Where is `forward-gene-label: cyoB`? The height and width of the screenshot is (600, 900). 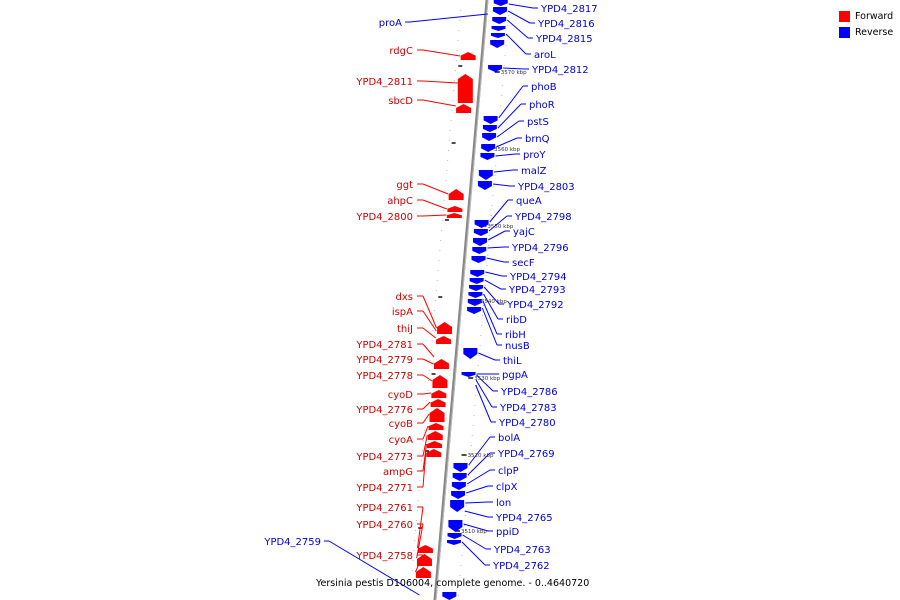 forward-gene-label: cyoB is located at coordinates (401, 424).